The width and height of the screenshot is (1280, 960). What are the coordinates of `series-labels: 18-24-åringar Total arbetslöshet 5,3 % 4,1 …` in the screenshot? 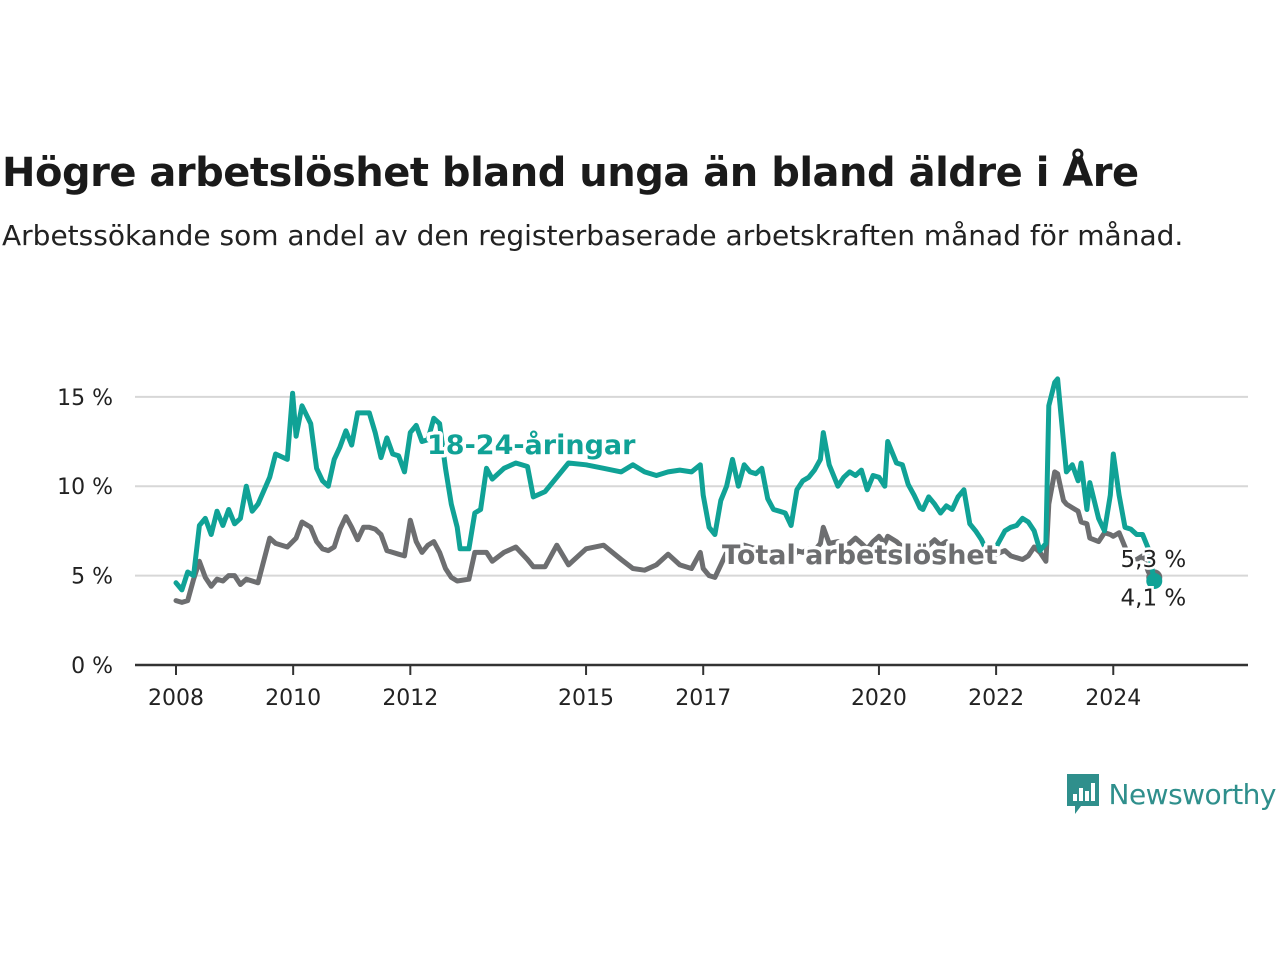 It's located at (806, 520).